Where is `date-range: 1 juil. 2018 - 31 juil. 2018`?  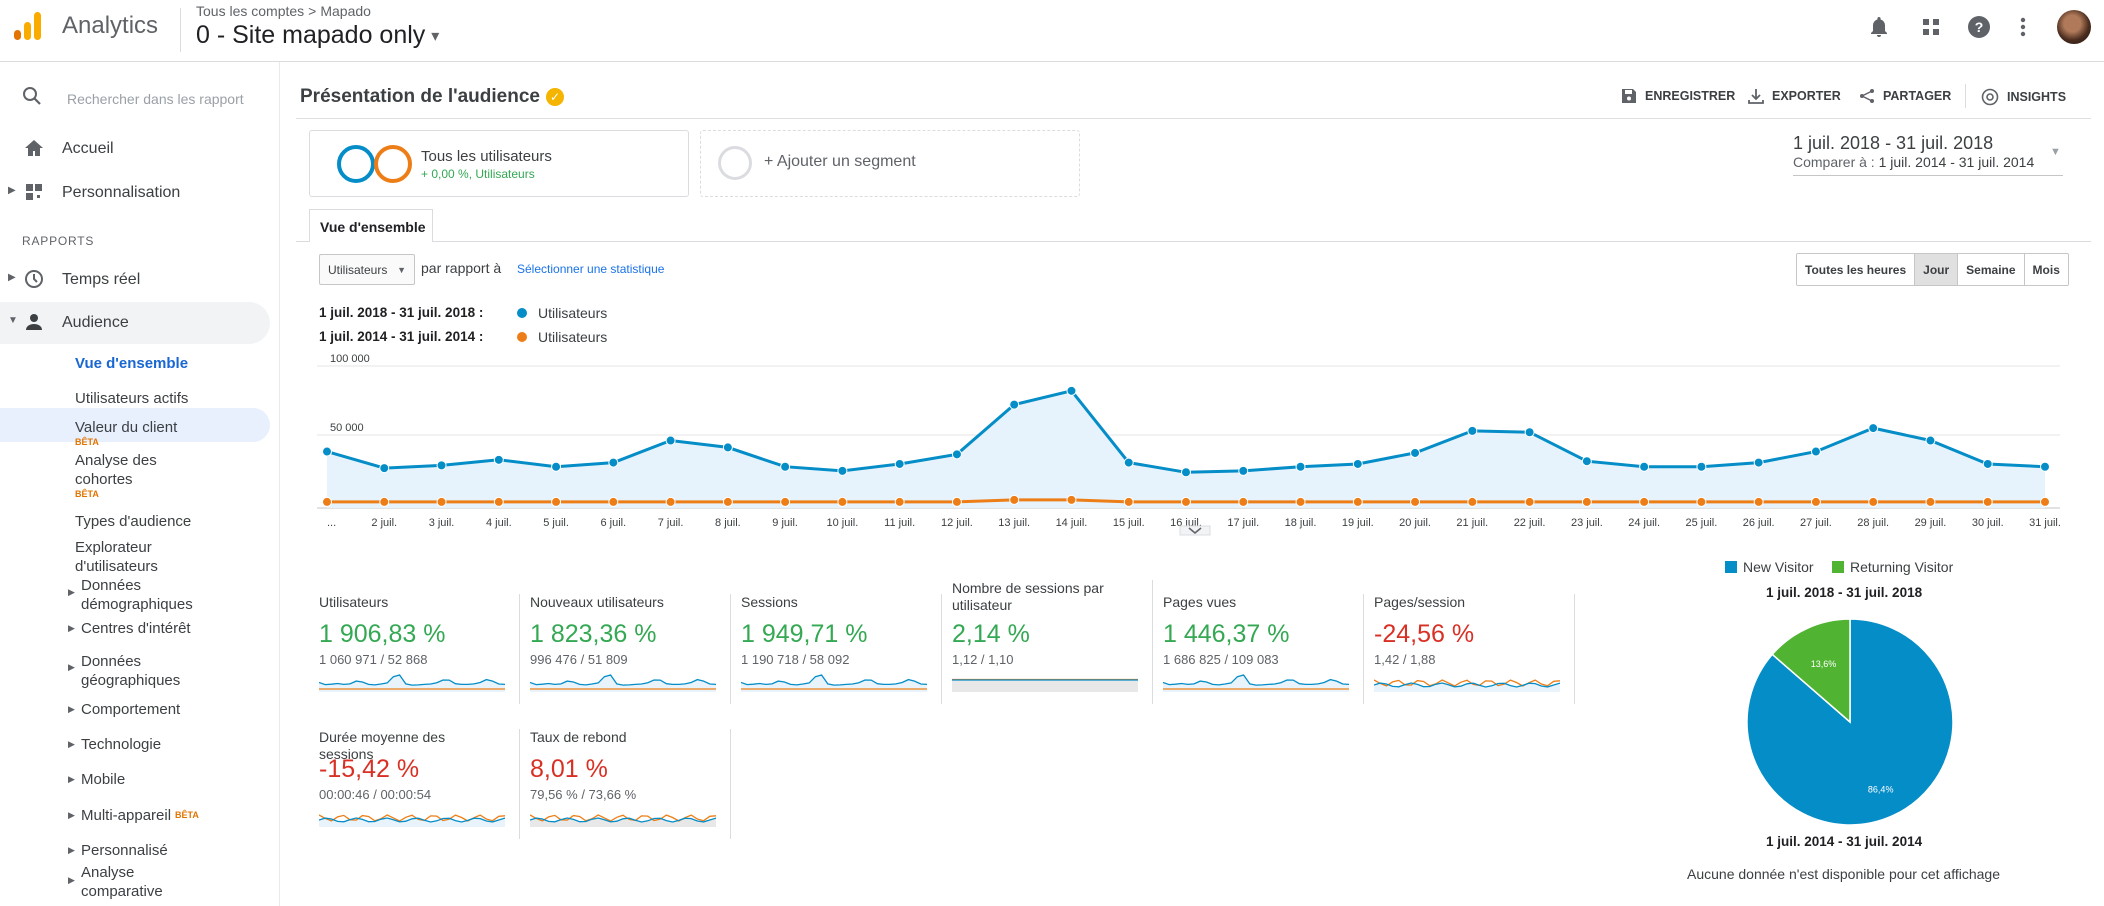
date-range: 1 juil. 2018 - 31 juil. 2018 is located at coordinates (1893, 143).